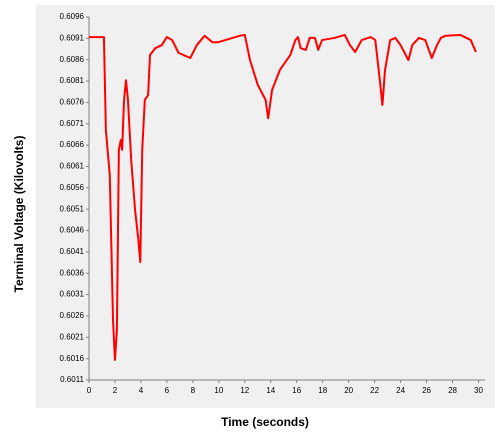 The height and width of the screenshot is (439, 495). What do you see at coordinates (426, 390) in the screenshot?
I see `x-tick-label: 26` at bounding box center [426, 390].